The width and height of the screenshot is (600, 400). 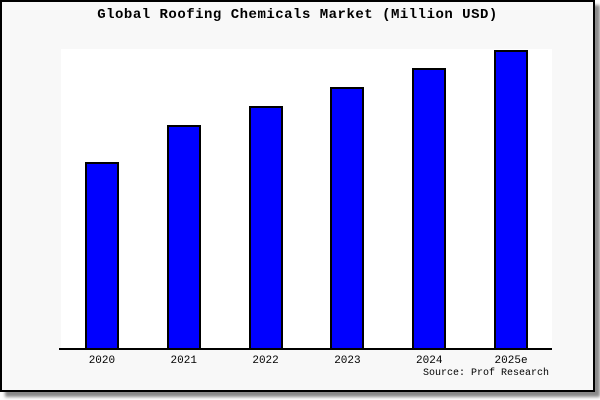 What do you see at coordinates (265, 228) in the screenshot?
I see `bar-2022` at bounding box center [265, 228].